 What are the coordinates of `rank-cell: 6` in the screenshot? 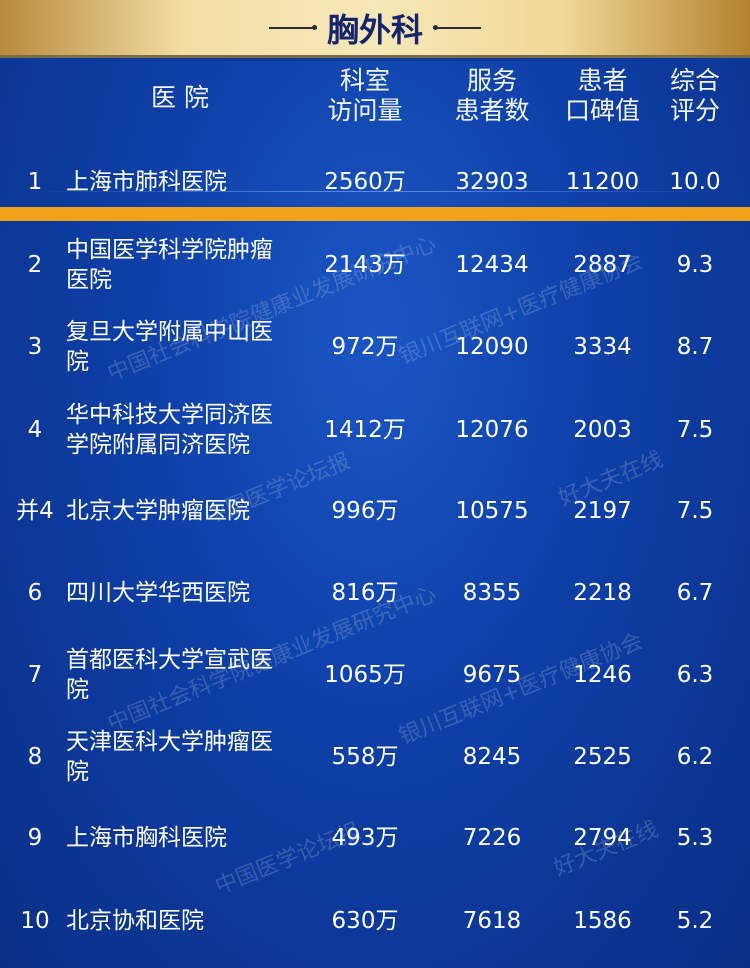 It's located at (35, 593).